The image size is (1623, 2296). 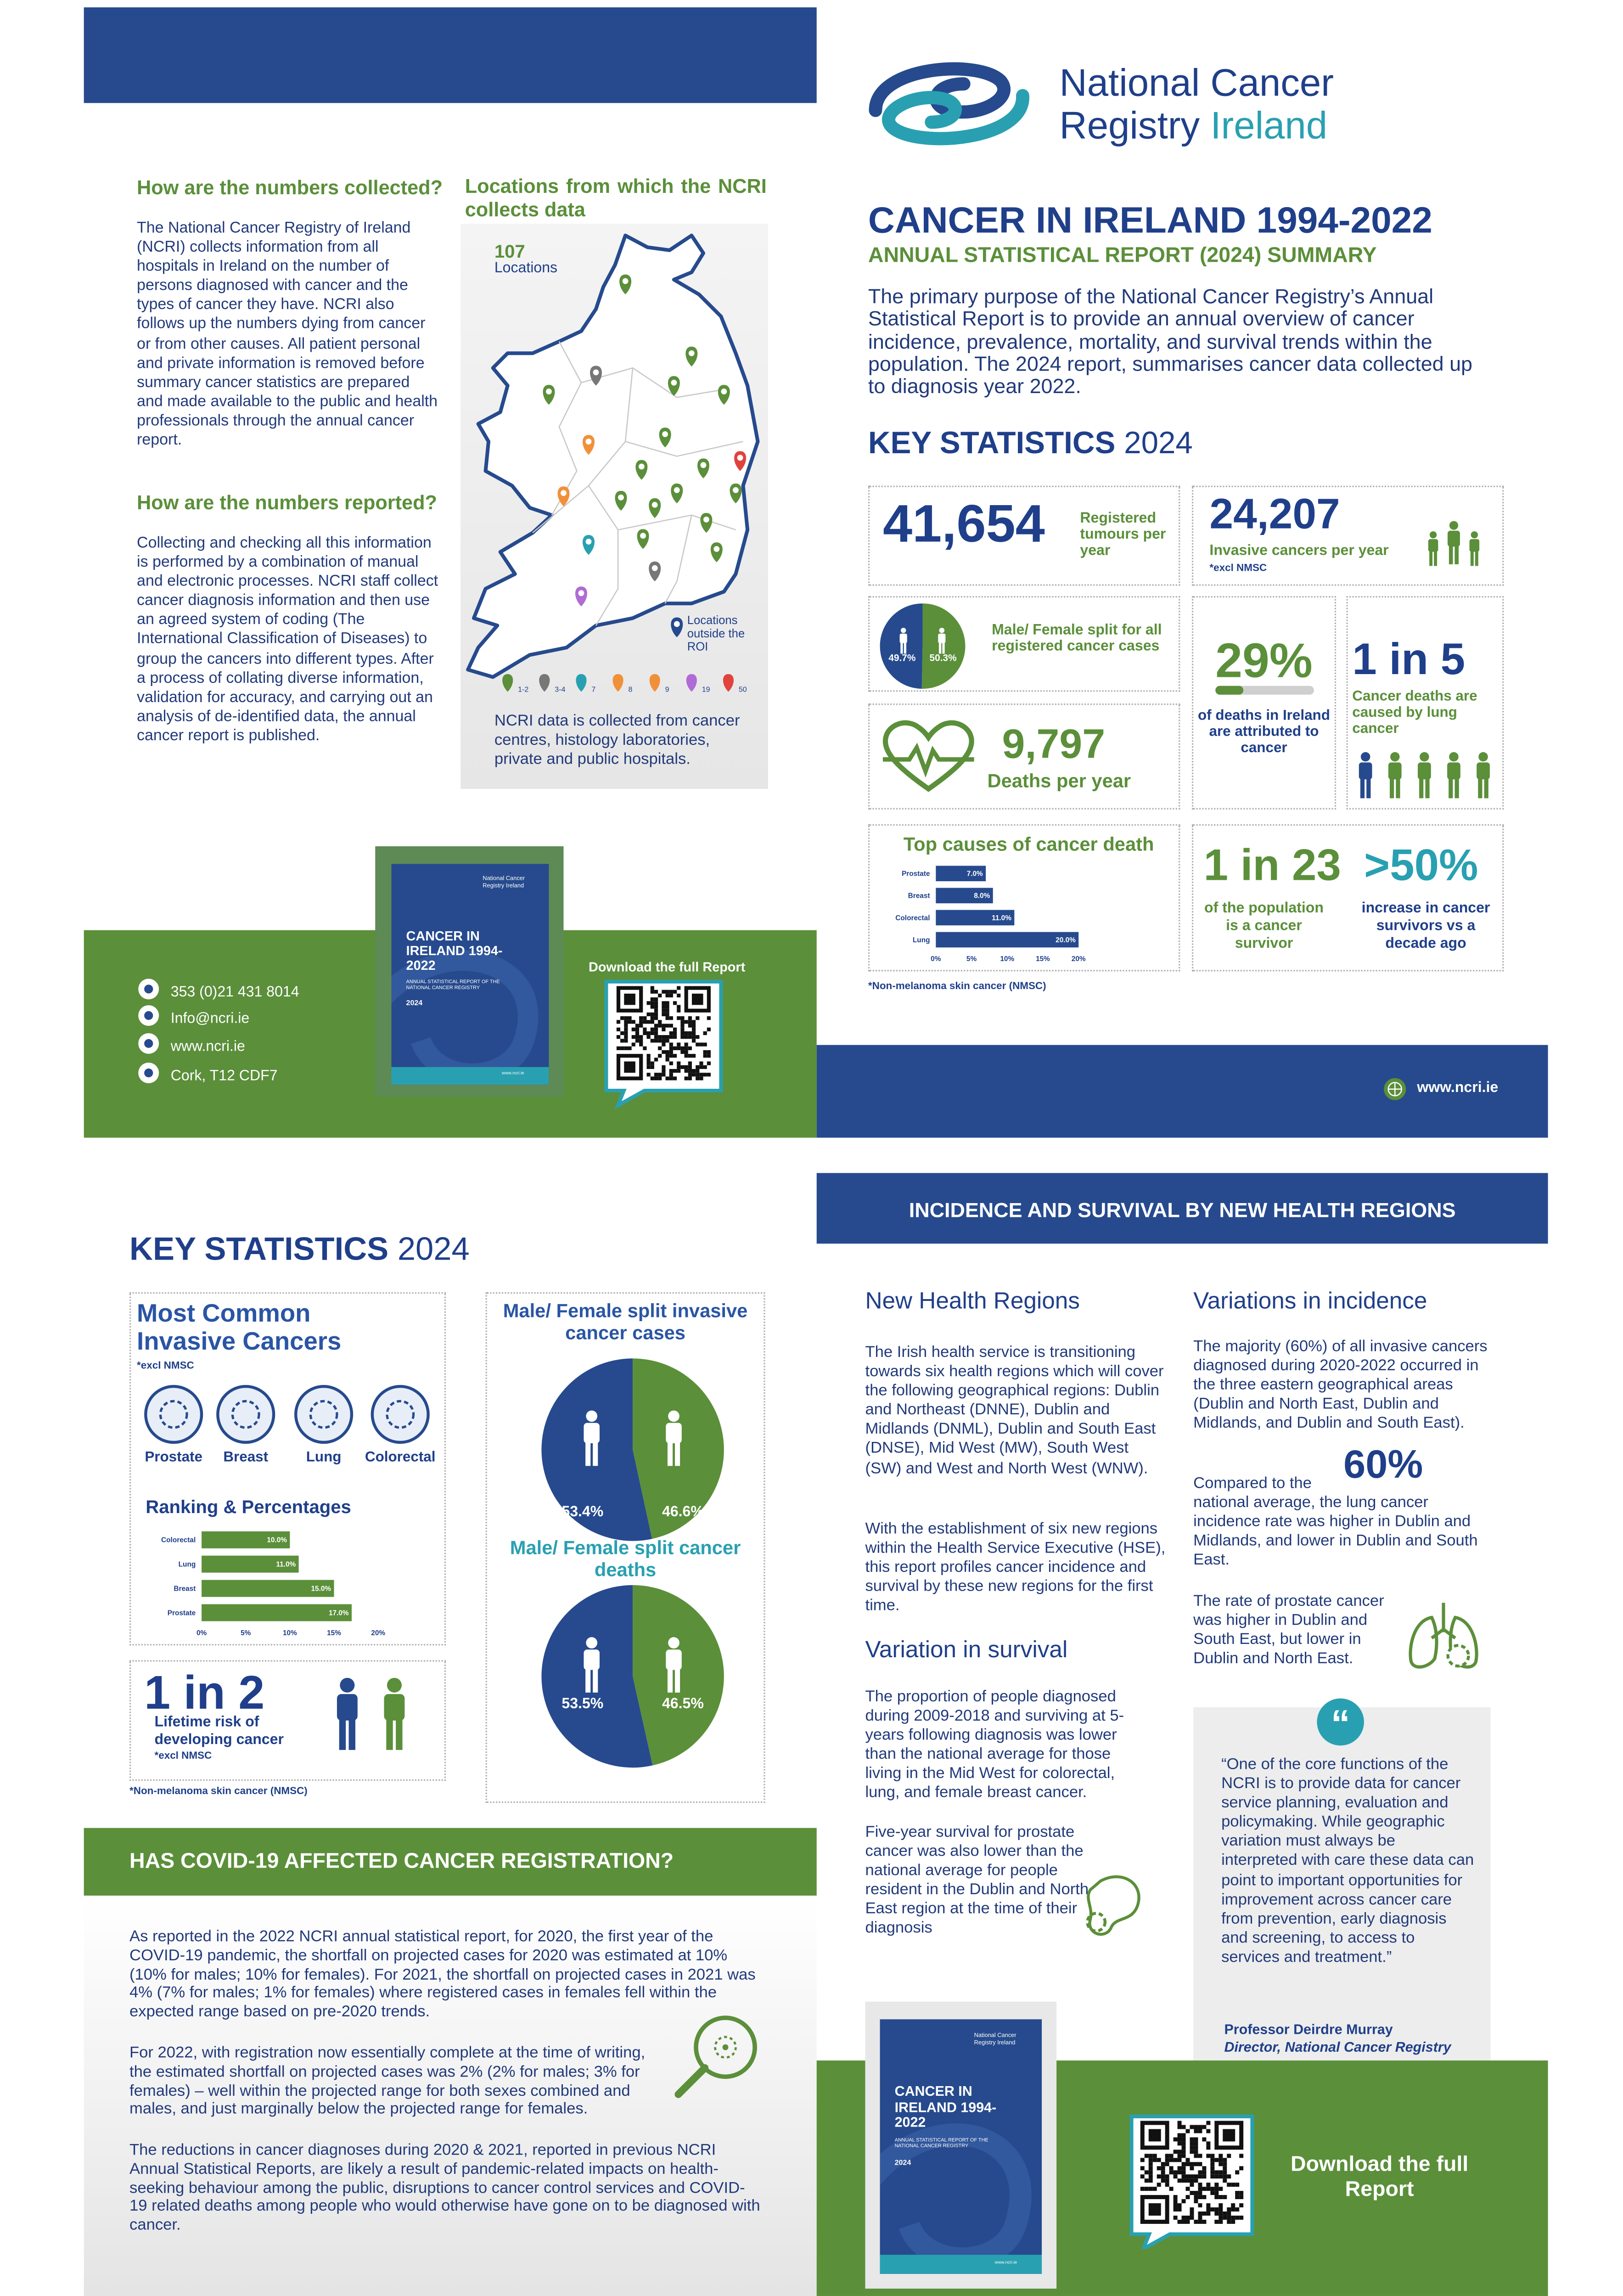 What do you see at coordinates (613, 463) in the screenshot?
I see `map: 1-2 3-4 7 8 9 19 50` at bounding box center [613, 463].